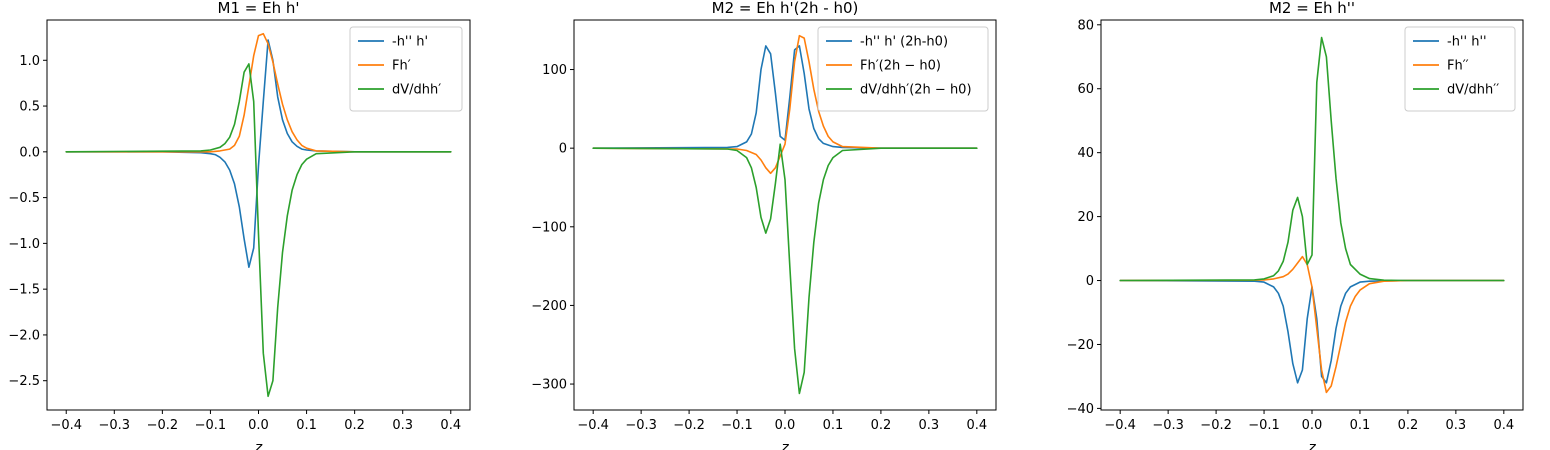  Describe the element at coordinates (1085, 89) in the screenshot. I see `y-tick-label: 60` at that location.